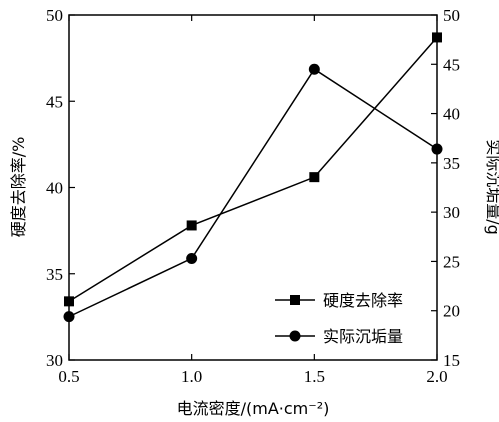 This screenshot has width=499, height=422. I want to click on legend-marker-square, so click(295, 300).